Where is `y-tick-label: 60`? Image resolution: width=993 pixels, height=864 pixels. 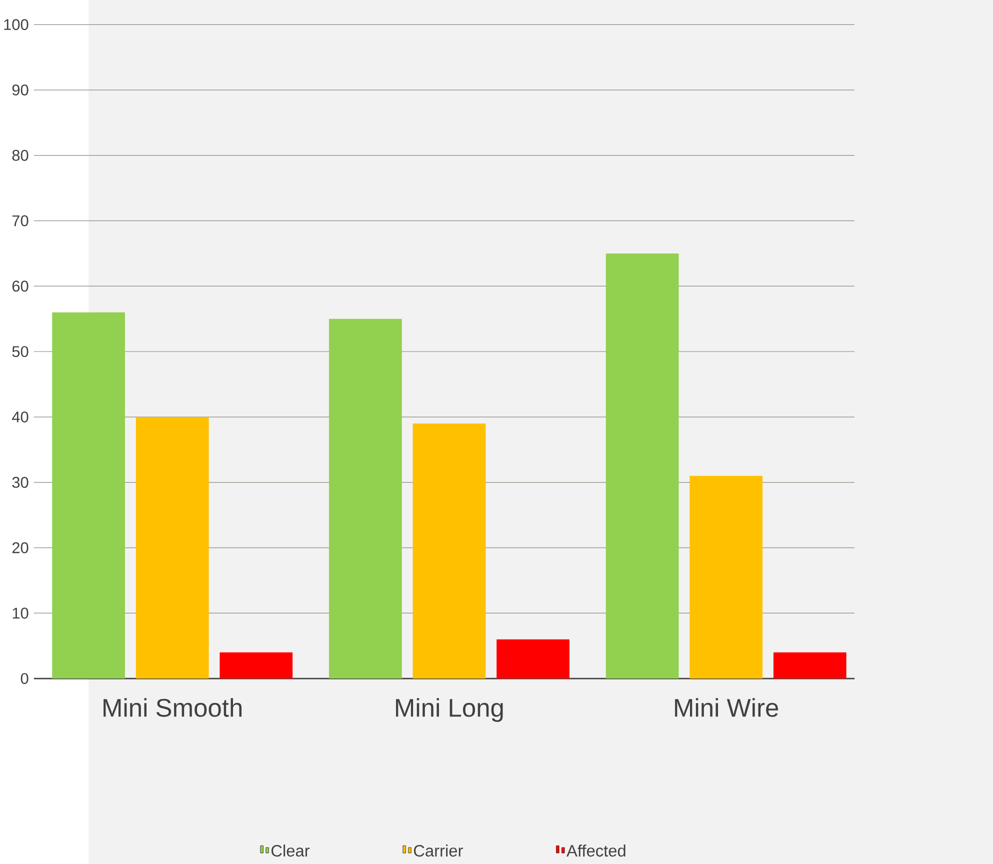 y-tick-label: 60 is located at coordinates (20, 286).